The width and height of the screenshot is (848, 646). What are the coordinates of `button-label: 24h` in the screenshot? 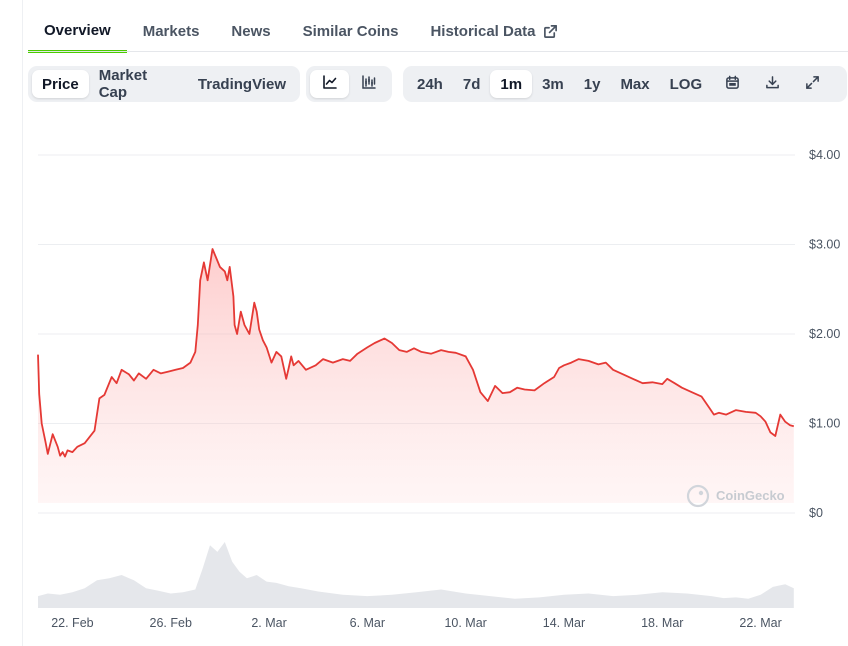 It's located at (430, 84).